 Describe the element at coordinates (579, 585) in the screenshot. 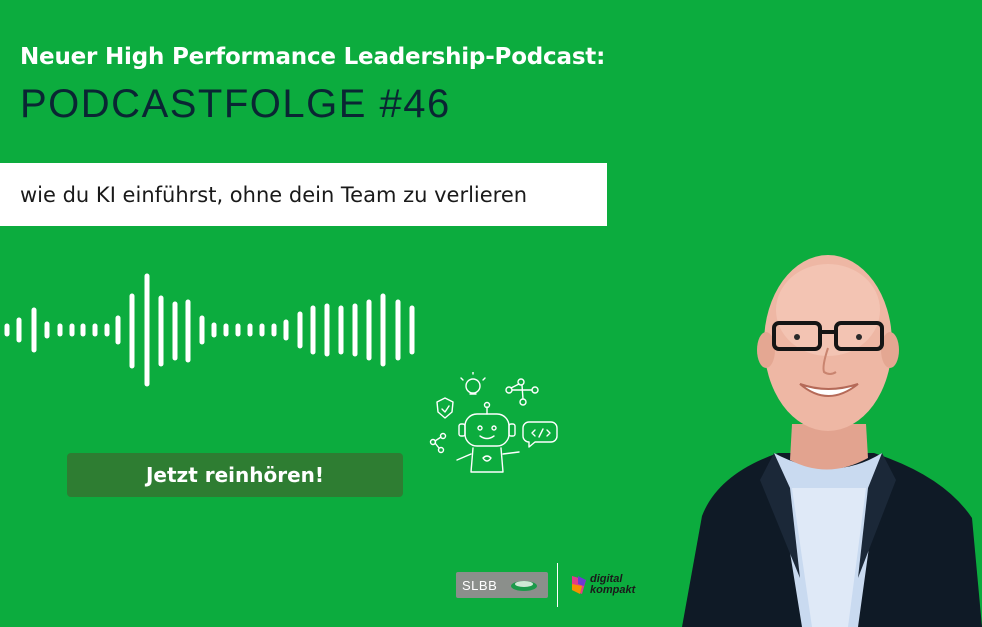

I see `digital-kompakt-logo` at that location.